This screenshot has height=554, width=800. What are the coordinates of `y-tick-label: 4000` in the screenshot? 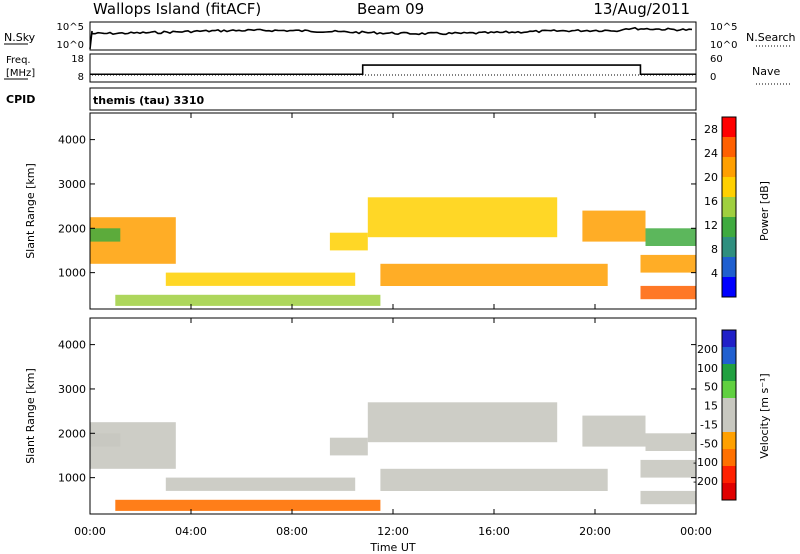 It's located at (72, 345).